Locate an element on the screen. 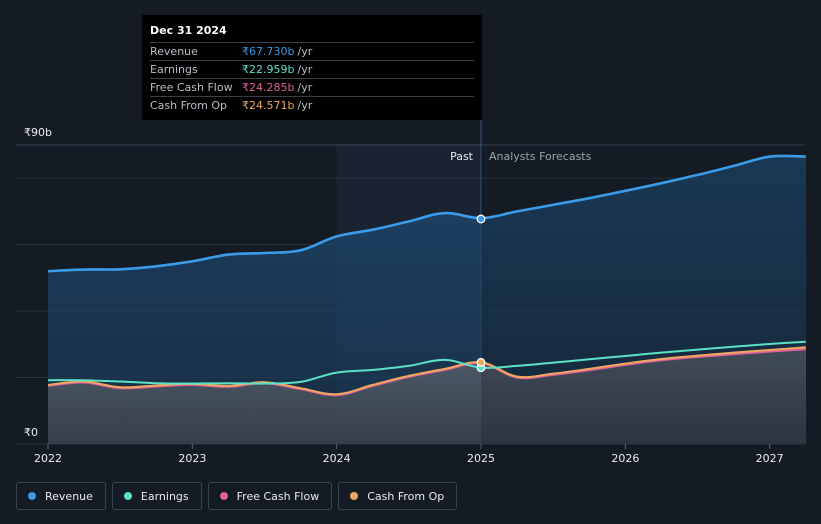 This screenshot has height=524, width=821. tooltip-row-cash-from-op: Cash From Op ₹24.571b /yr is located at coordinates (312, 105).